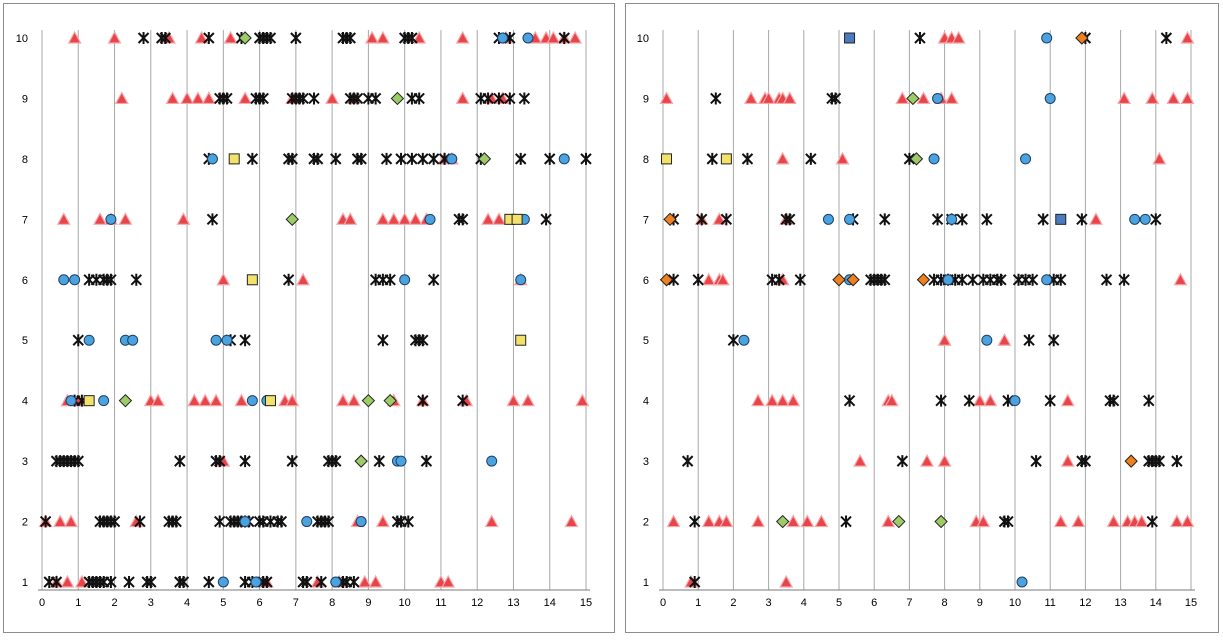 This screenshot has width=1223, height=641. I want to click on y-tick-label: 2, so click(25, 523).